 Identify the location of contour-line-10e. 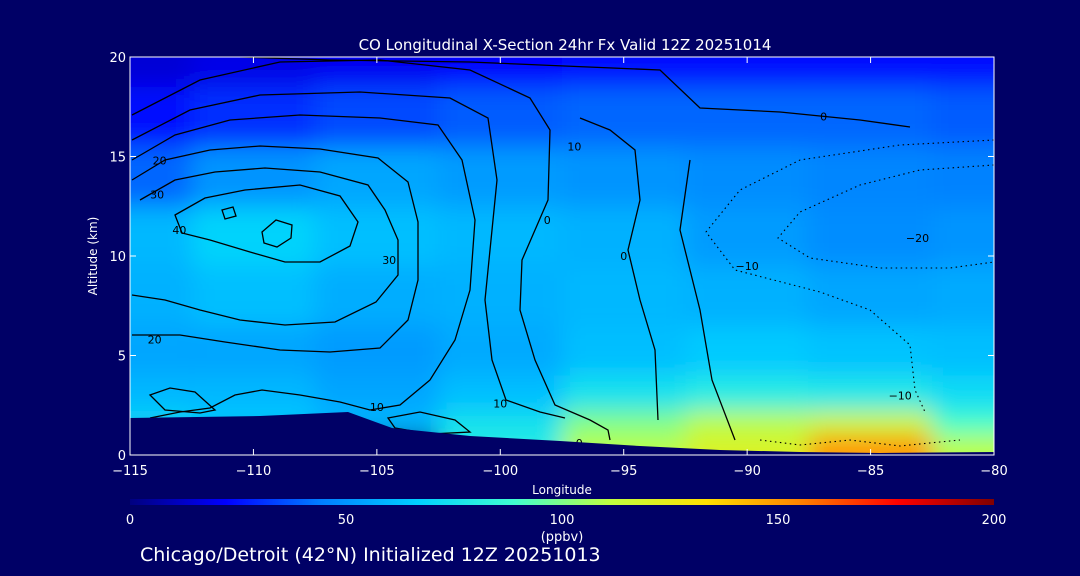
(429, 423).